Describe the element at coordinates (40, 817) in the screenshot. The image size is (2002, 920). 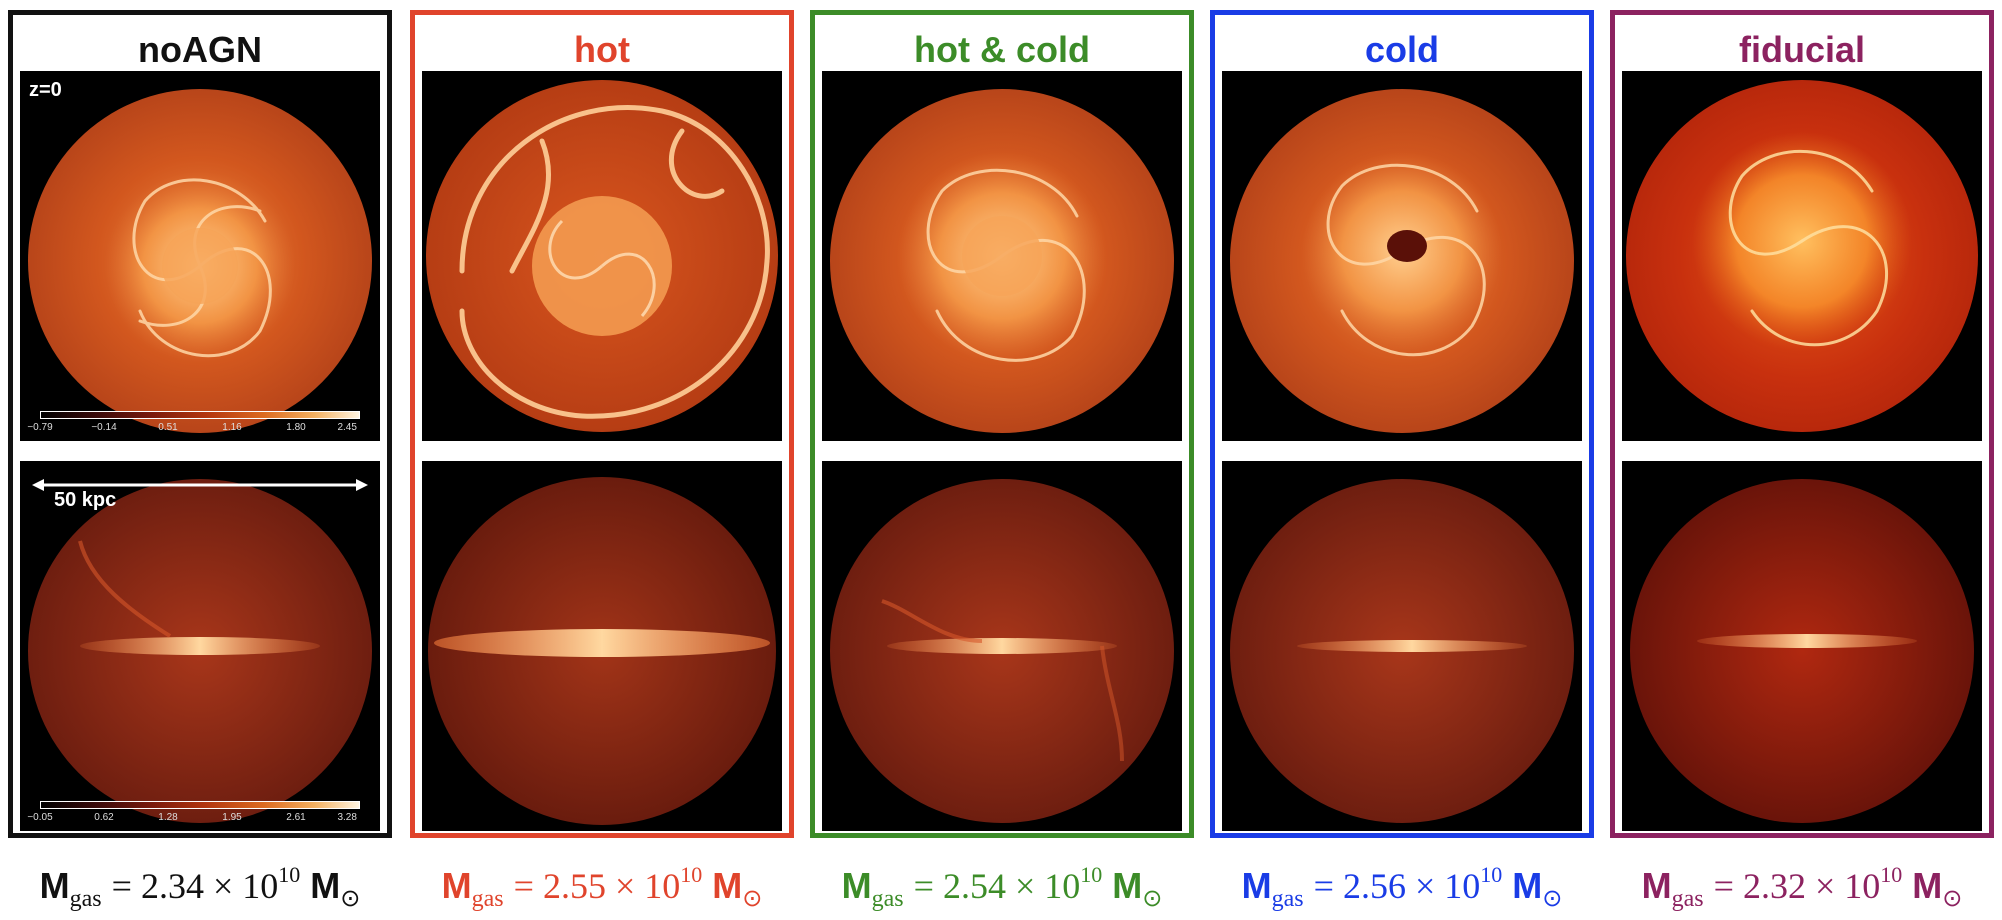
I see `colorbar-tick: −0.05` at that location.